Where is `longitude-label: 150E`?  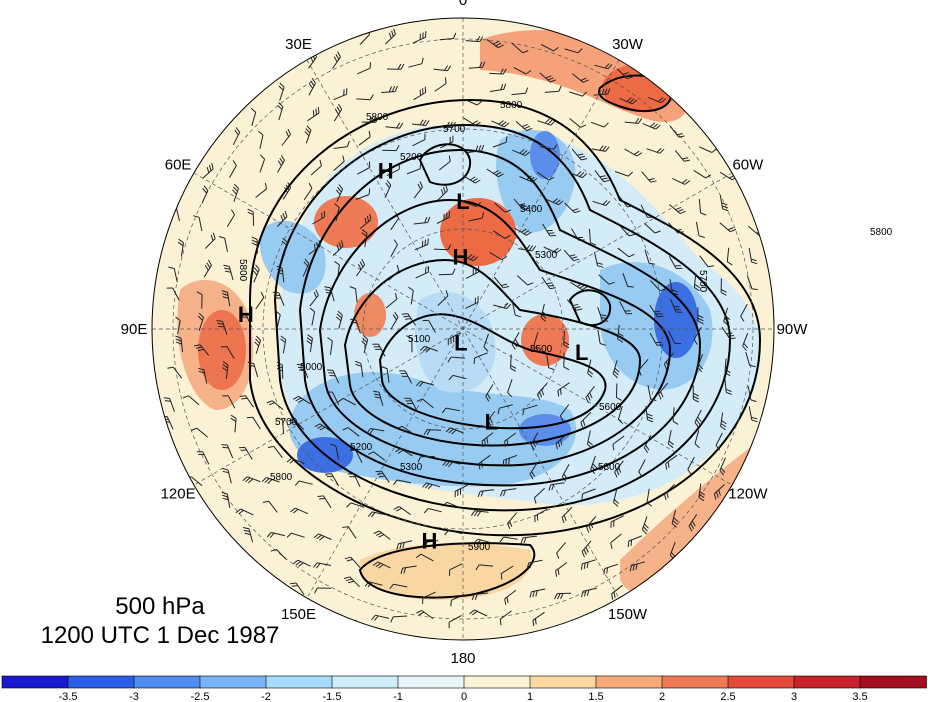
longitude-label: 150E is located at coordinates (298, 614).